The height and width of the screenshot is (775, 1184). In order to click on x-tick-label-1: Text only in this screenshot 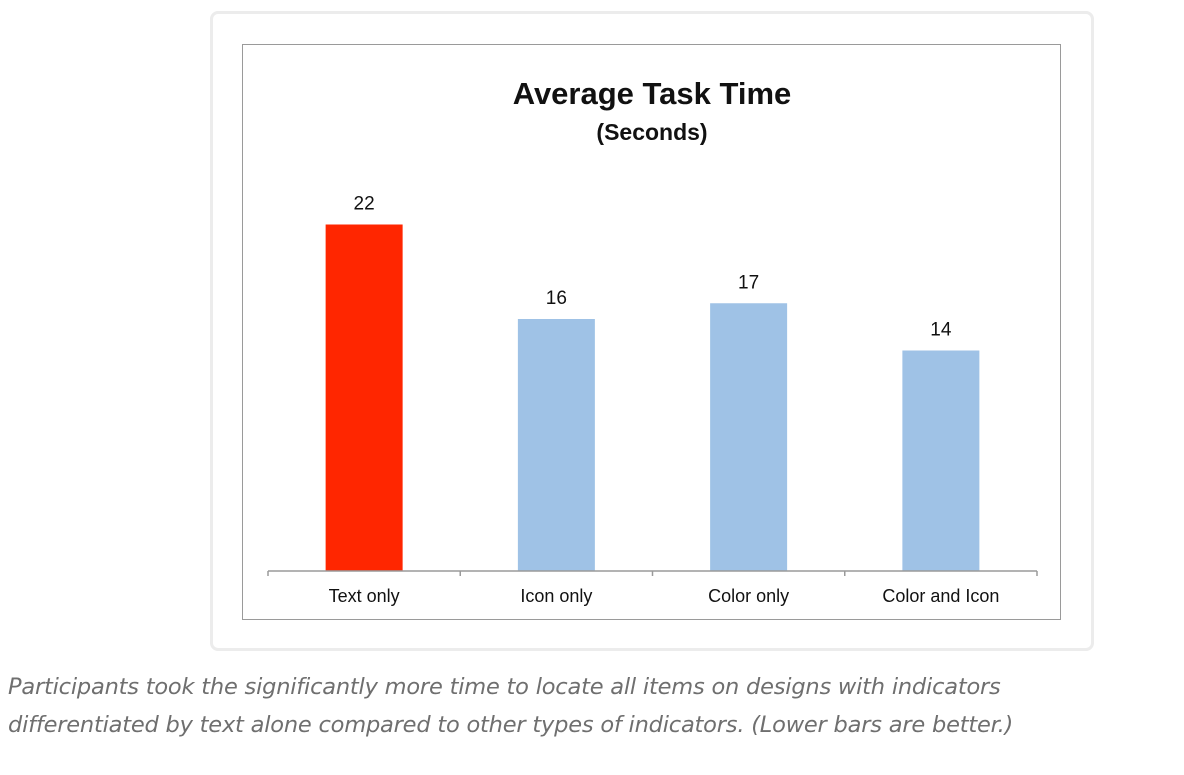, I will do `click(364, 596)`.